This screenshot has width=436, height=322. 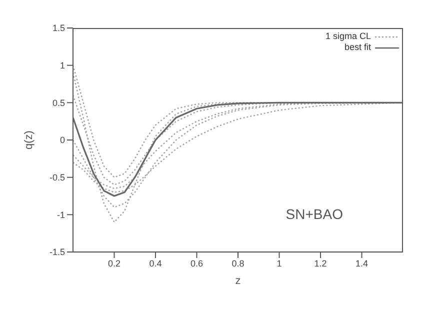 What do you see at coordinates (155, 263) in the screenshot?
I see `x-tick-label: 0.4` at bounding box center [155, 263].